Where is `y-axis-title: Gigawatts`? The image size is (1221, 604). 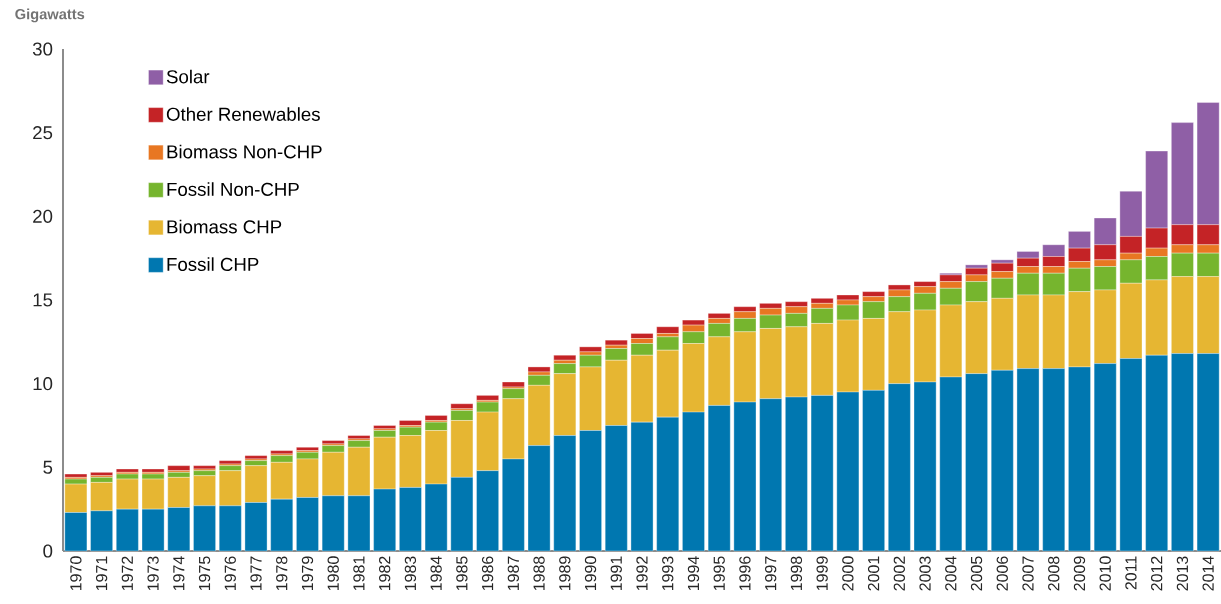
y-axis-title: Gigawatts is located at coordinates (50, 15).